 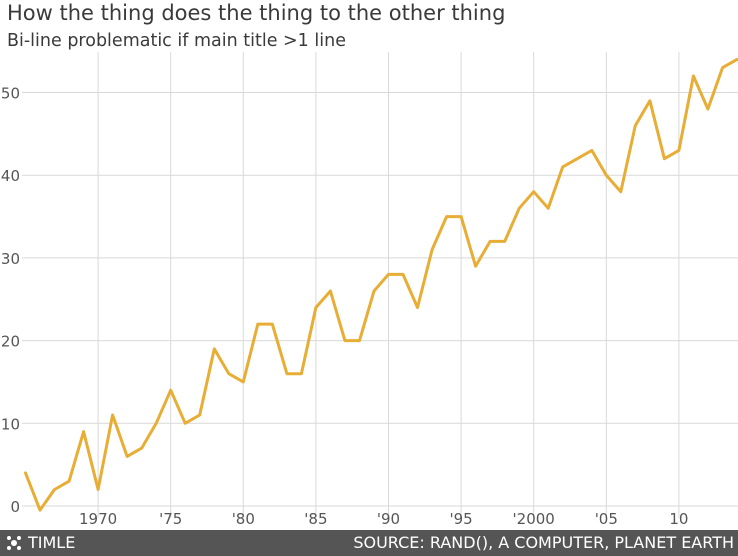 What do you see at coordinates (10, 176) in the screenshot?
I see `y-tick-label: 40` at bounding box center [10, 176].